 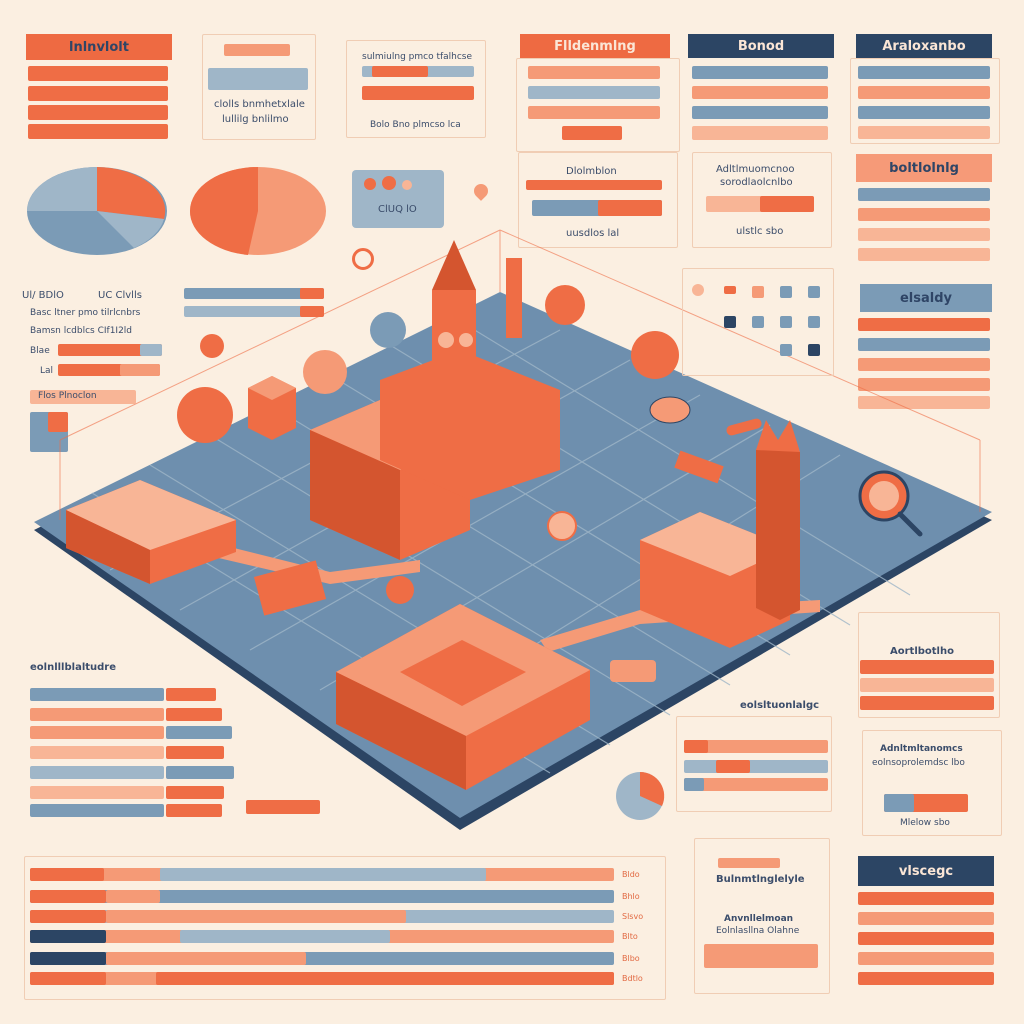 What do you see at coordinates (926, 871) in the screenshot?
I see `right-card-3-header: vlscegc` at bounding box center [926, 871].